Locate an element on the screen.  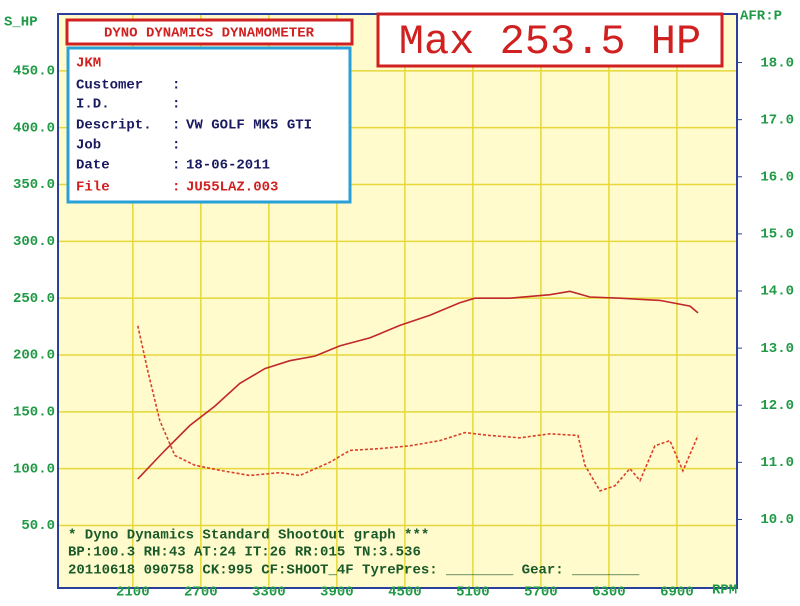
title-box is located at coordinates (209, 32).